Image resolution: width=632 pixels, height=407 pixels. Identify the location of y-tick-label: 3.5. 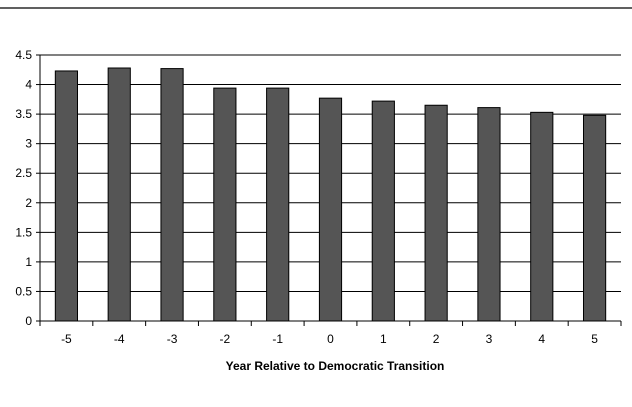
(23, 114).